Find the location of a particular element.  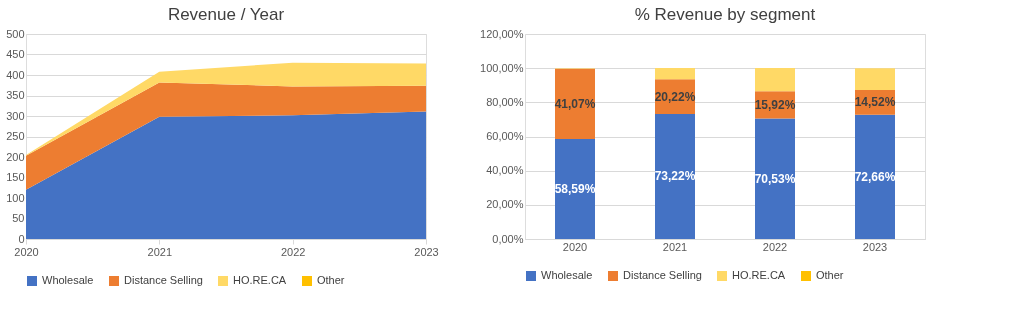

data-label: 20,22% is located at coordinates (675, 96).